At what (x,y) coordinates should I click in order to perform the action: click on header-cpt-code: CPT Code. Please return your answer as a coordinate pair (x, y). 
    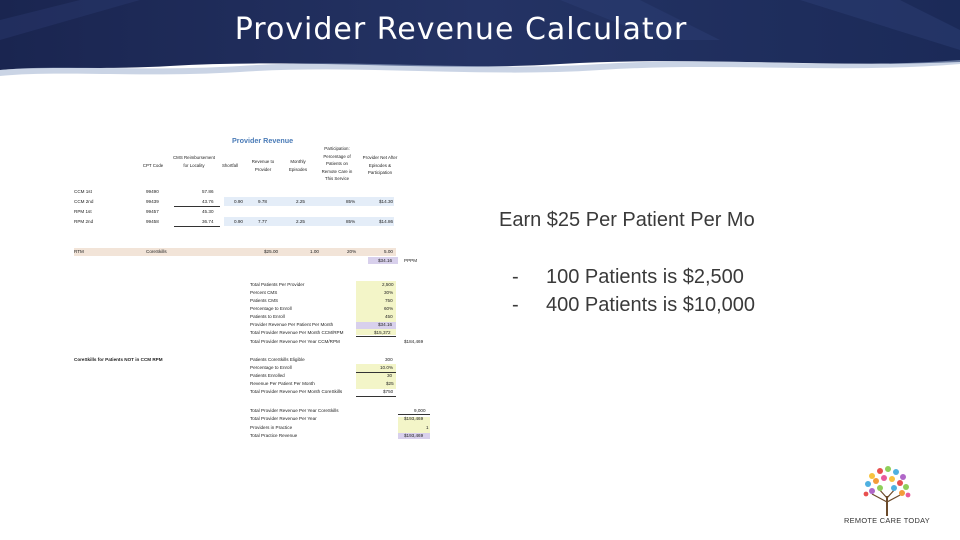
    Looking at the image, I should click on (153, 165).